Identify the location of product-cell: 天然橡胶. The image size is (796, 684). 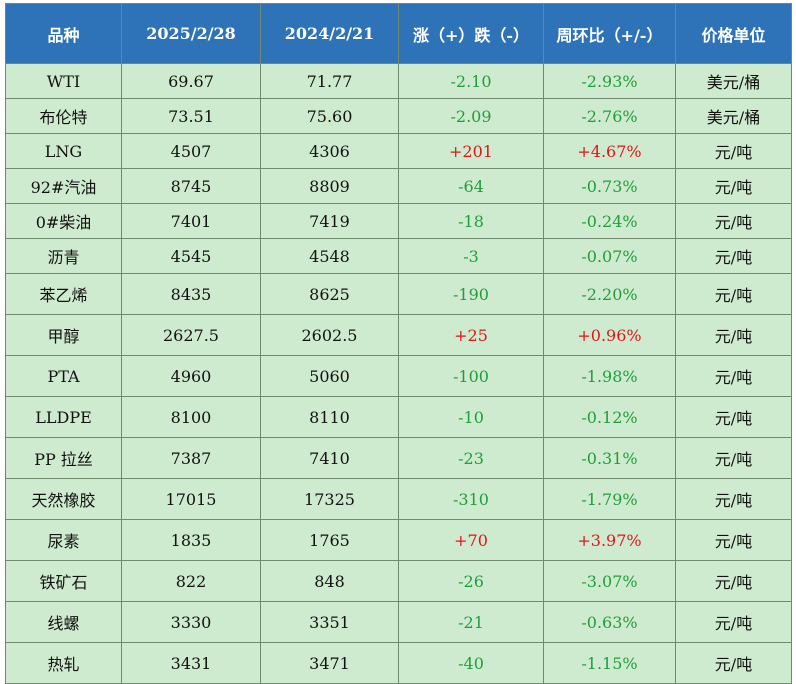
(63, 499).